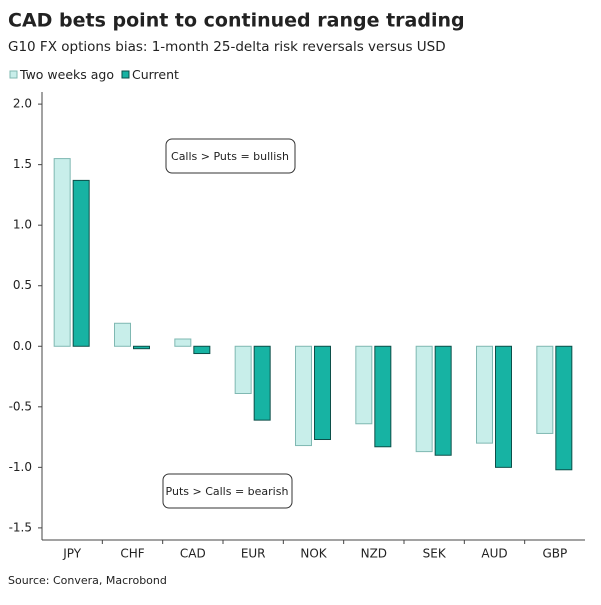  I want to click on x-tick-label: JPY, so click(72, 554).